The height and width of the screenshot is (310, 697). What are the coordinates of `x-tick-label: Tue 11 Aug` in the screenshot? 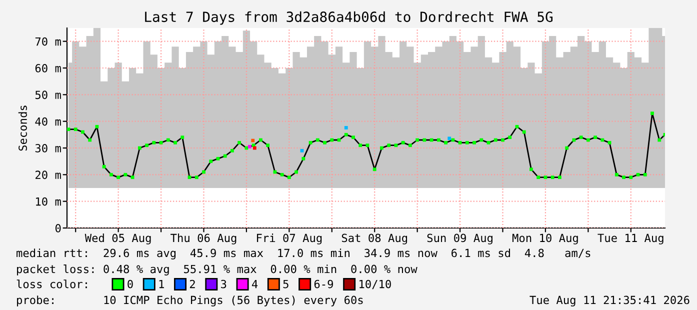 It's located at (631, 239).